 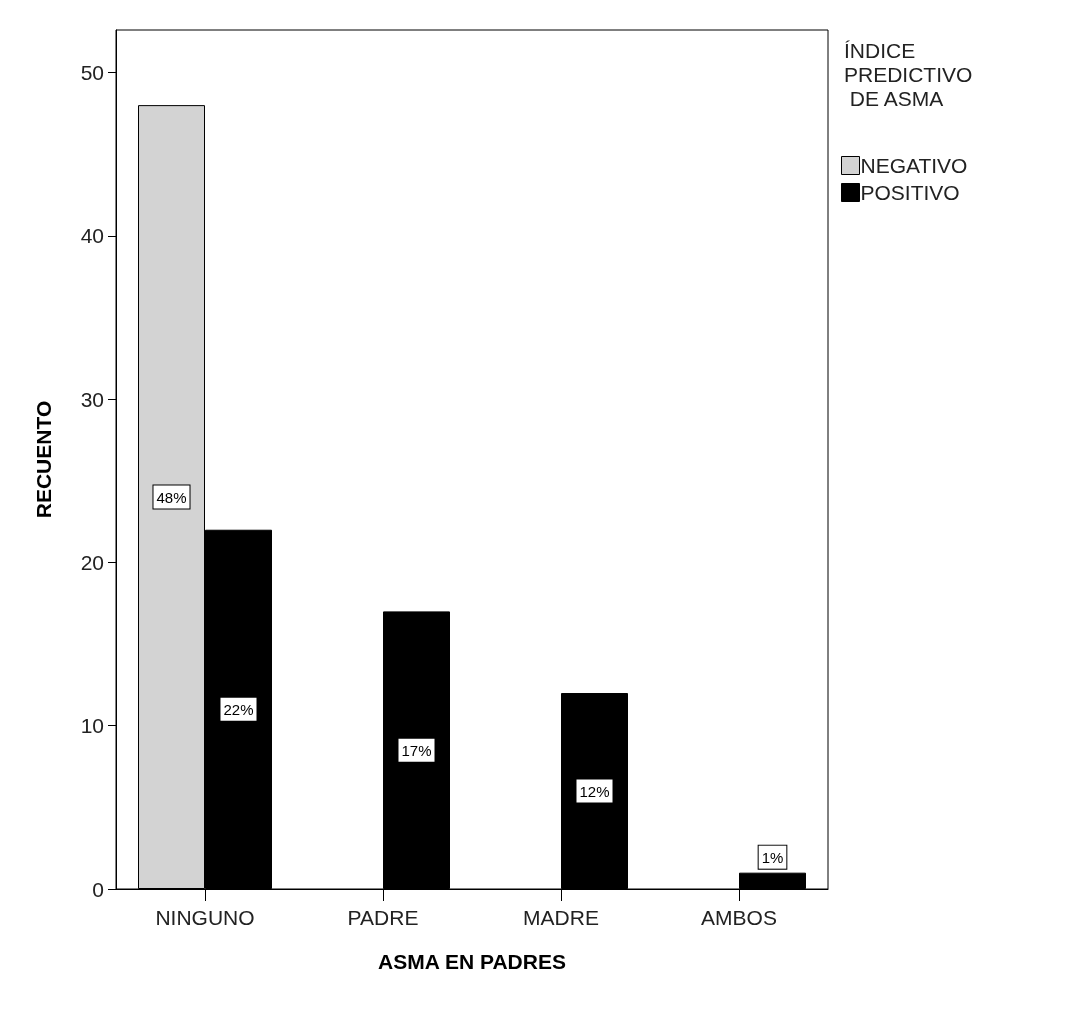 What do you see at coordinates (472, 961) in the screenshot?
I see `x-axis-title: ASMA EN PADRES` at bounding box center [472, 961].